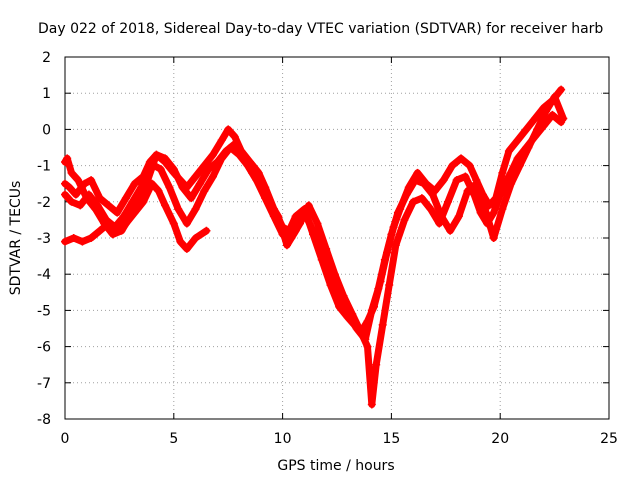  I want to click on y-tick-label: -6, so click(44, 348).